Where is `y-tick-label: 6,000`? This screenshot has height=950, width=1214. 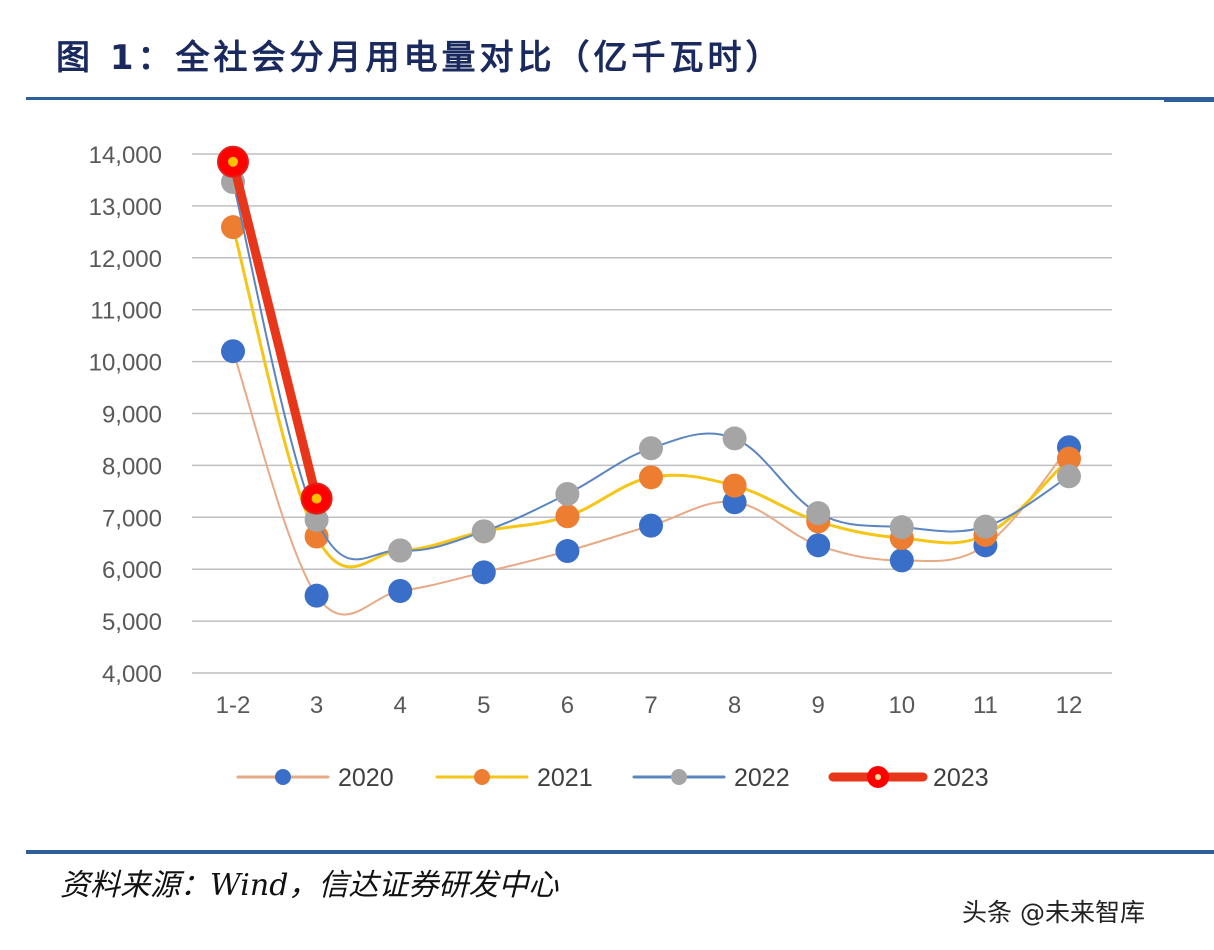
y-tick-label: 6,000 is located at coordinates (132, 570).